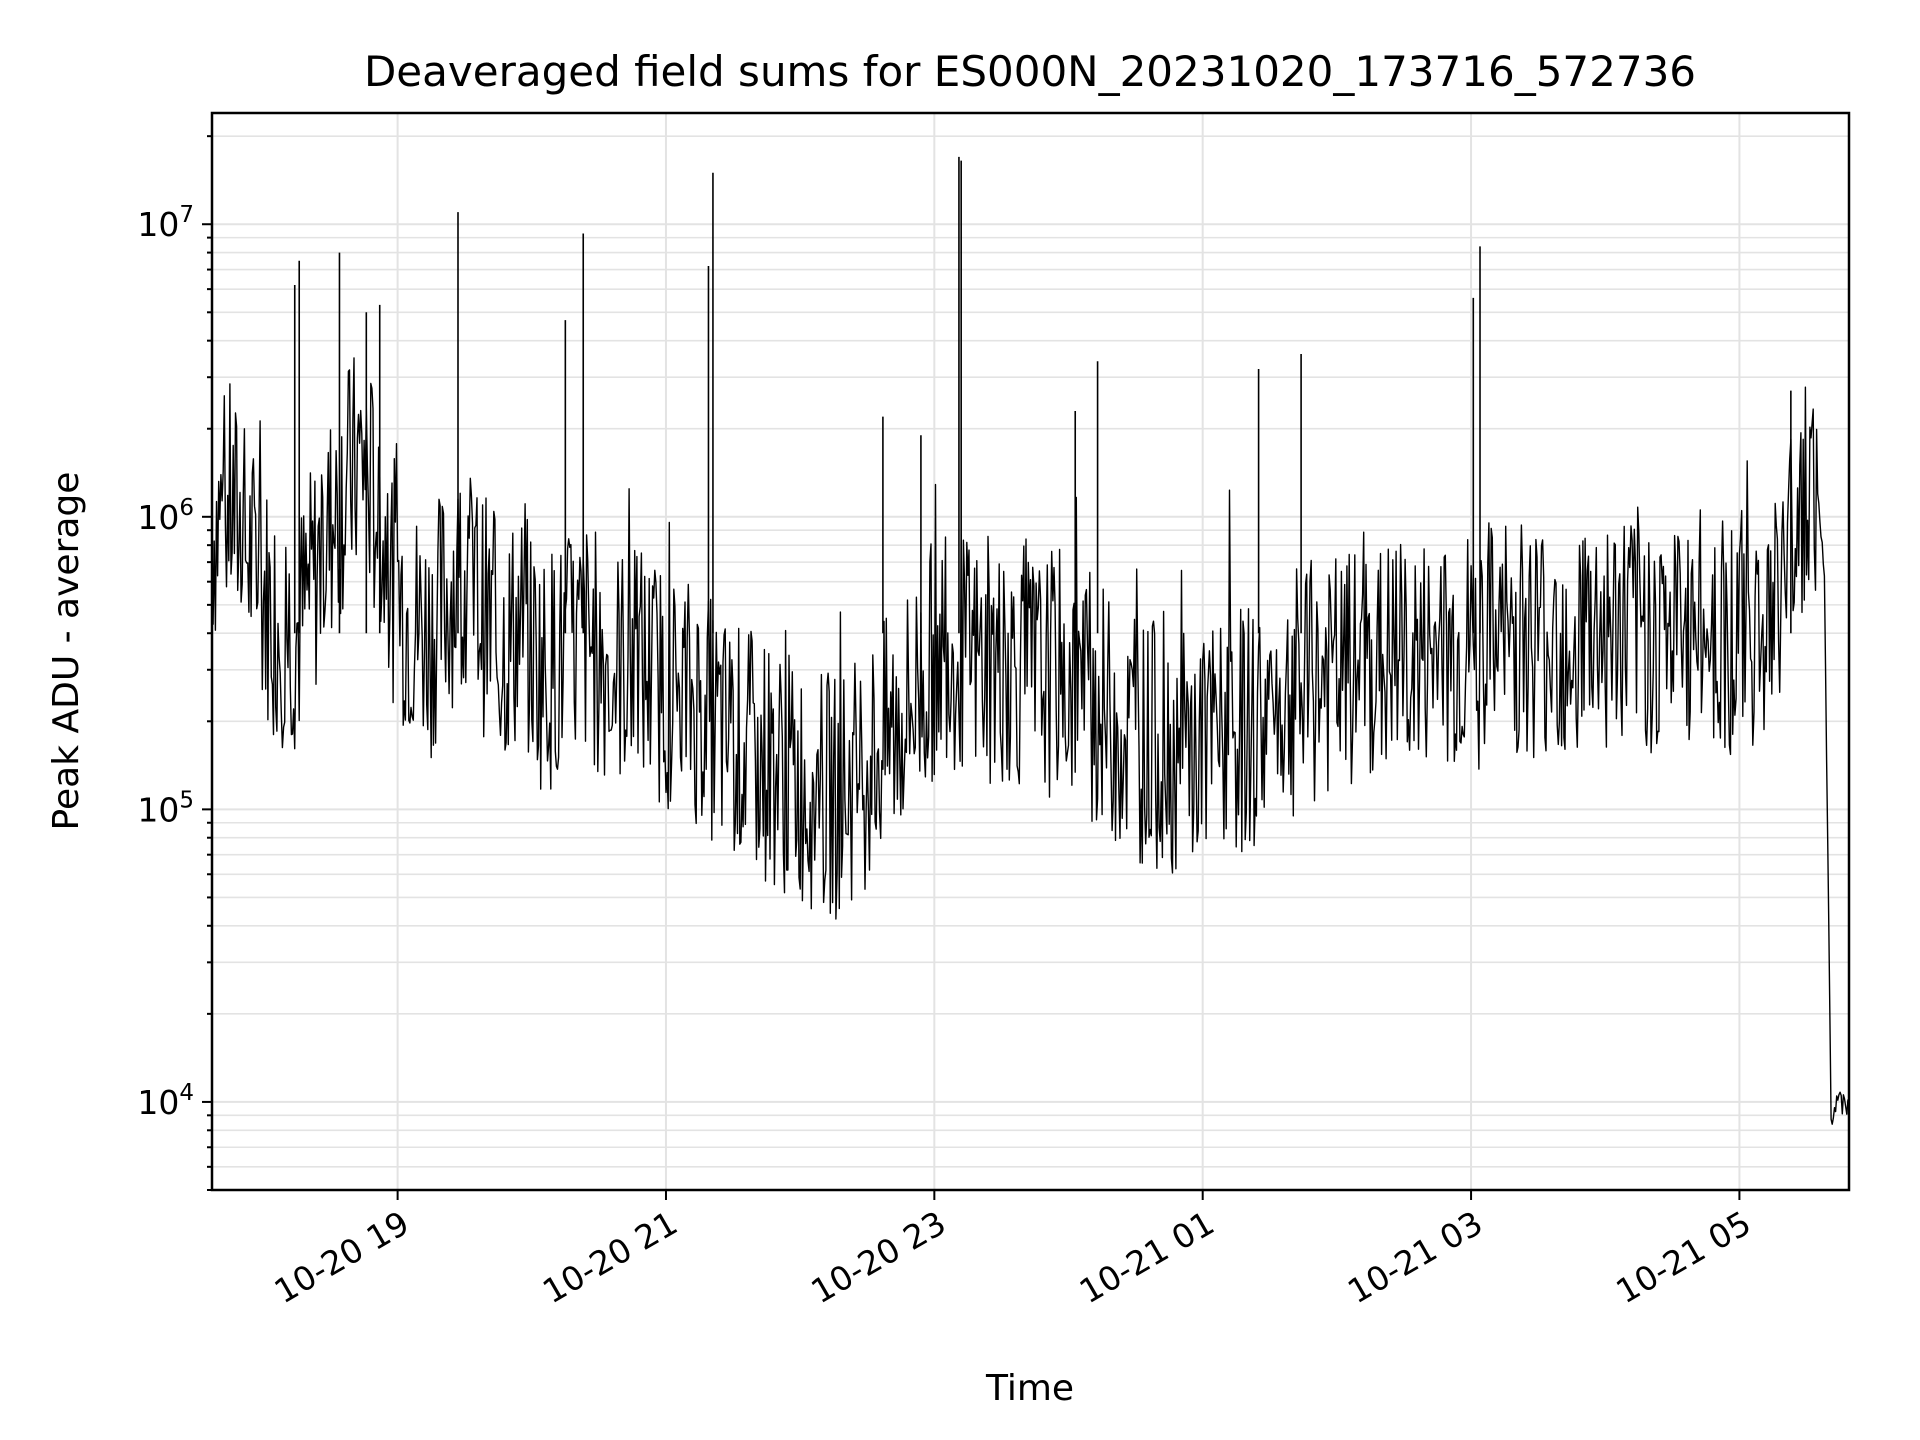 The height and width of the screenshot is (1440, 1920). Describe the element at coordinates (165, 223) in the screenshot. I see `y-tick-label: 107` at that location.